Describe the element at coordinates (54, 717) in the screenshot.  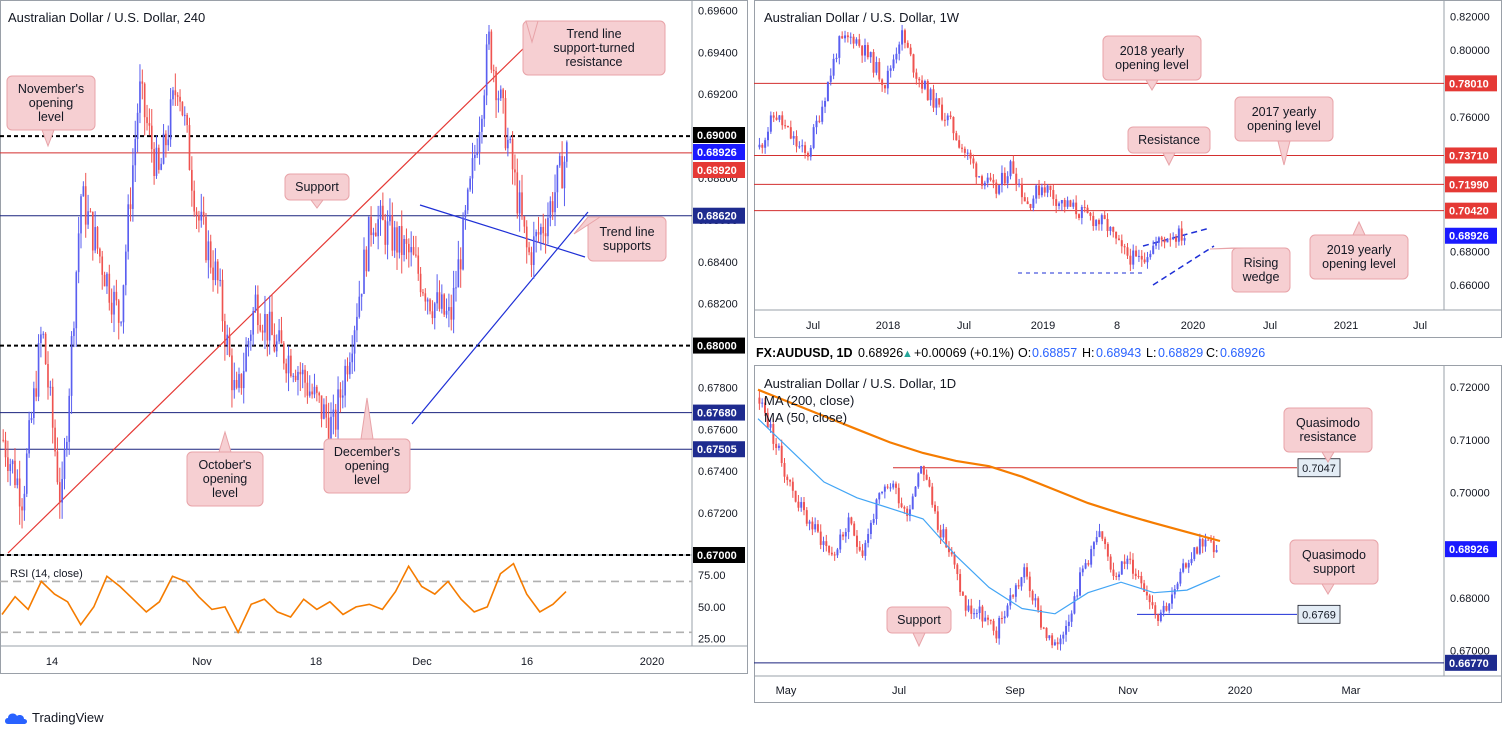
I see `tradingview-logo: TradingView` at that location.